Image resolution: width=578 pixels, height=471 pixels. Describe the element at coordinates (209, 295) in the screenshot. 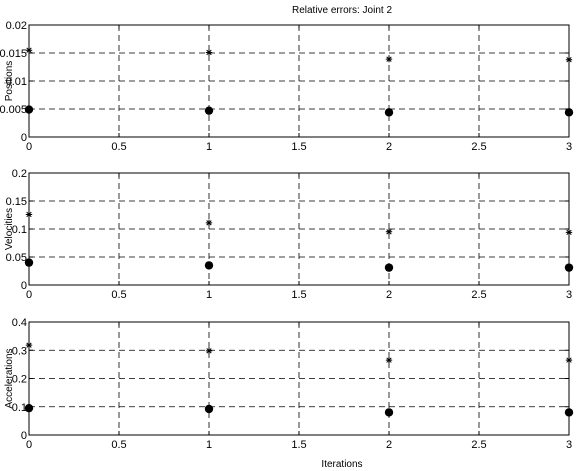

I see `velocities-x-tick-label: 1` at that location.